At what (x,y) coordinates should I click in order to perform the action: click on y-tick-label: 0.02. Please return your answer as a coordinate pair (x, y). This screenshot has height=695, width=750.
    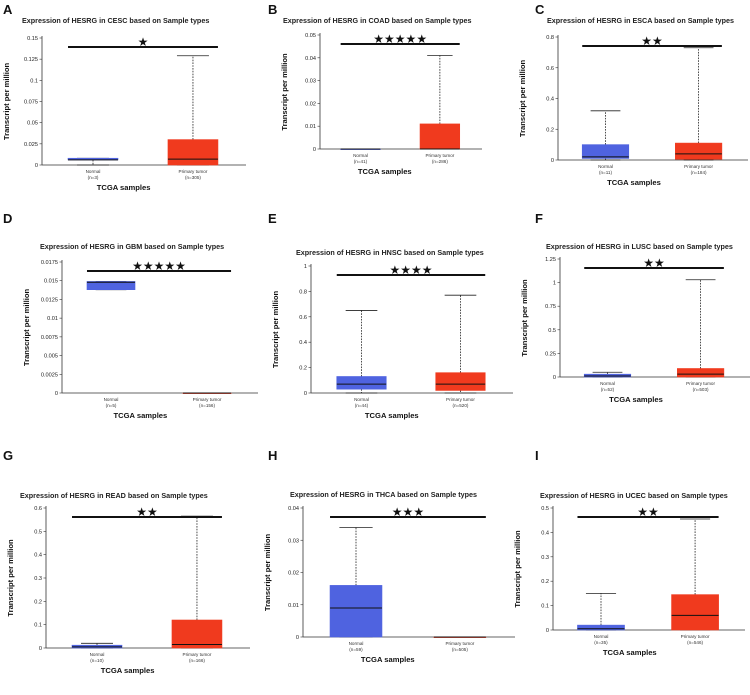
    Looking at the image, I should click on (293, 574).